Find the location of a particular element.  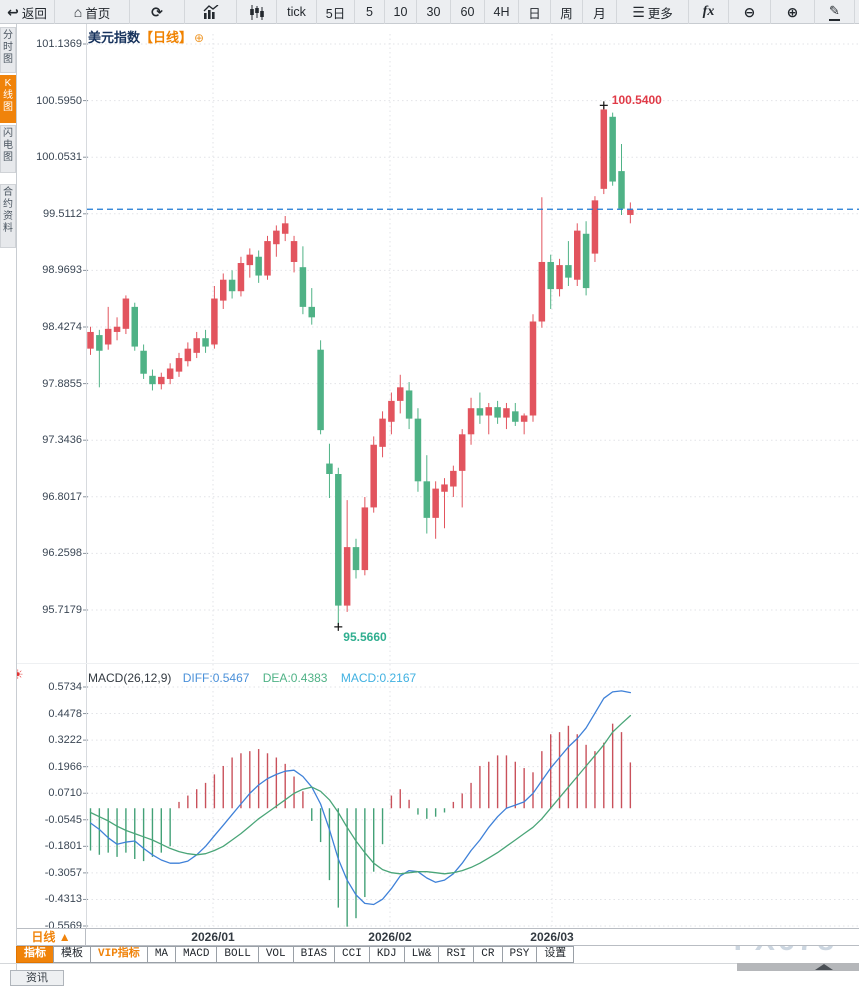

tab-设置: 设置 is located at coordinates (555, 954).